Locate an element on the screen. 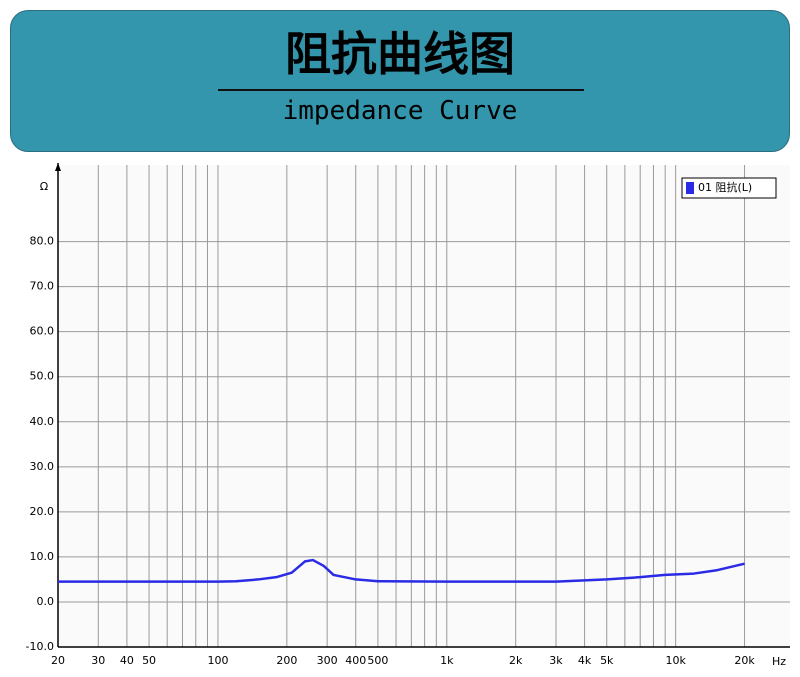 This screenshot has height=677, width=800. x-tick-label: 5k is located at coordinates (607, 660).